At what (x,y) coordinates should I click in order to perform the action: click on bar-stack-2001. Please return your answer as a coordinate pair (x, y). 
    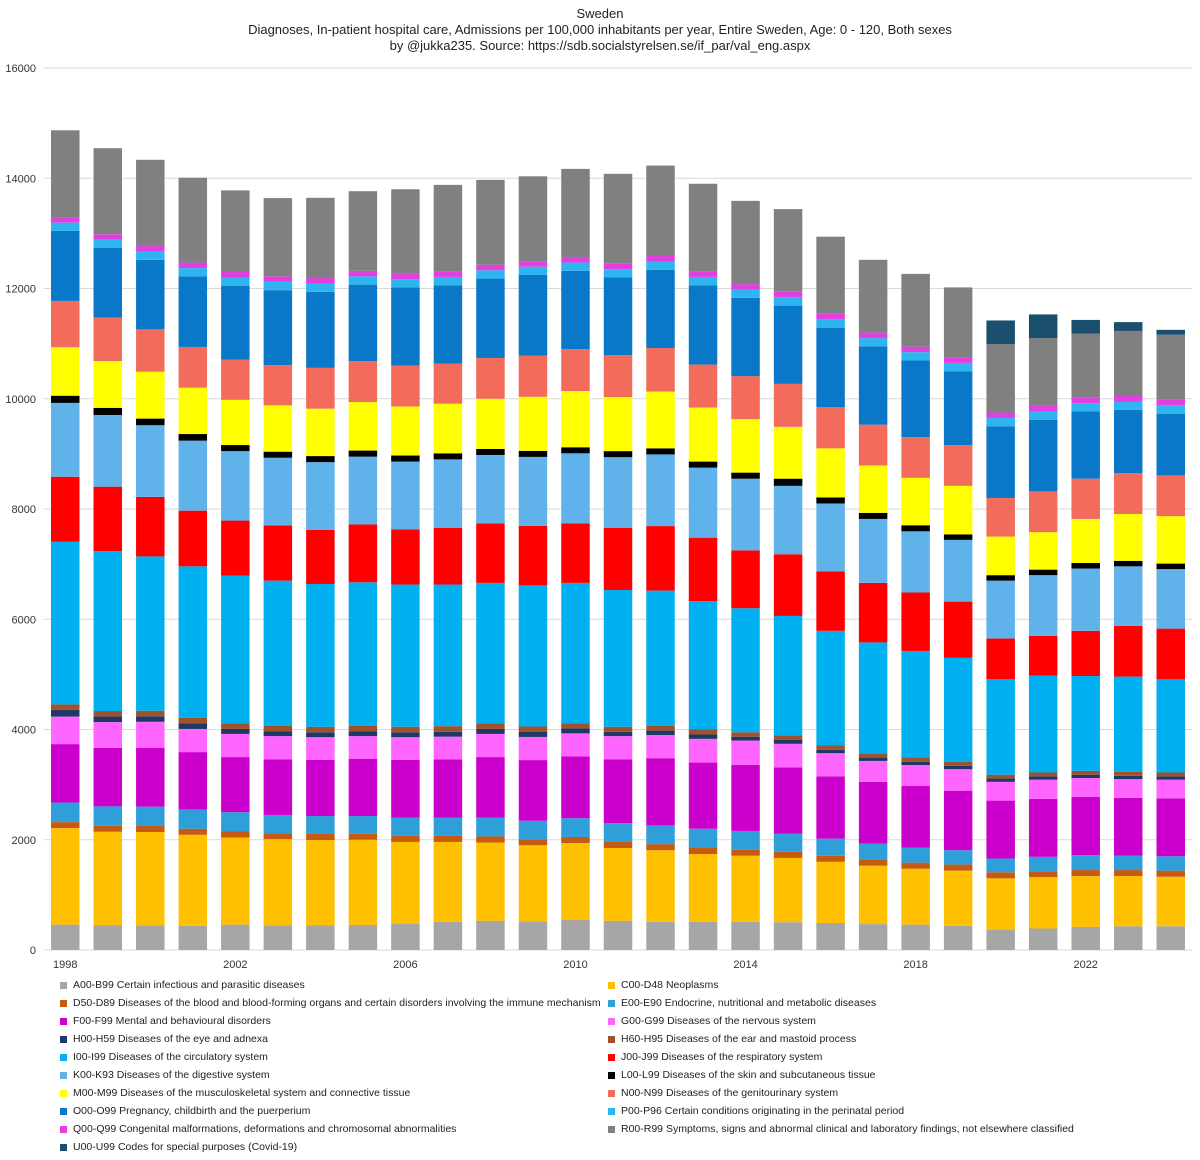
    Looking at the image, I should click on (193, 563).